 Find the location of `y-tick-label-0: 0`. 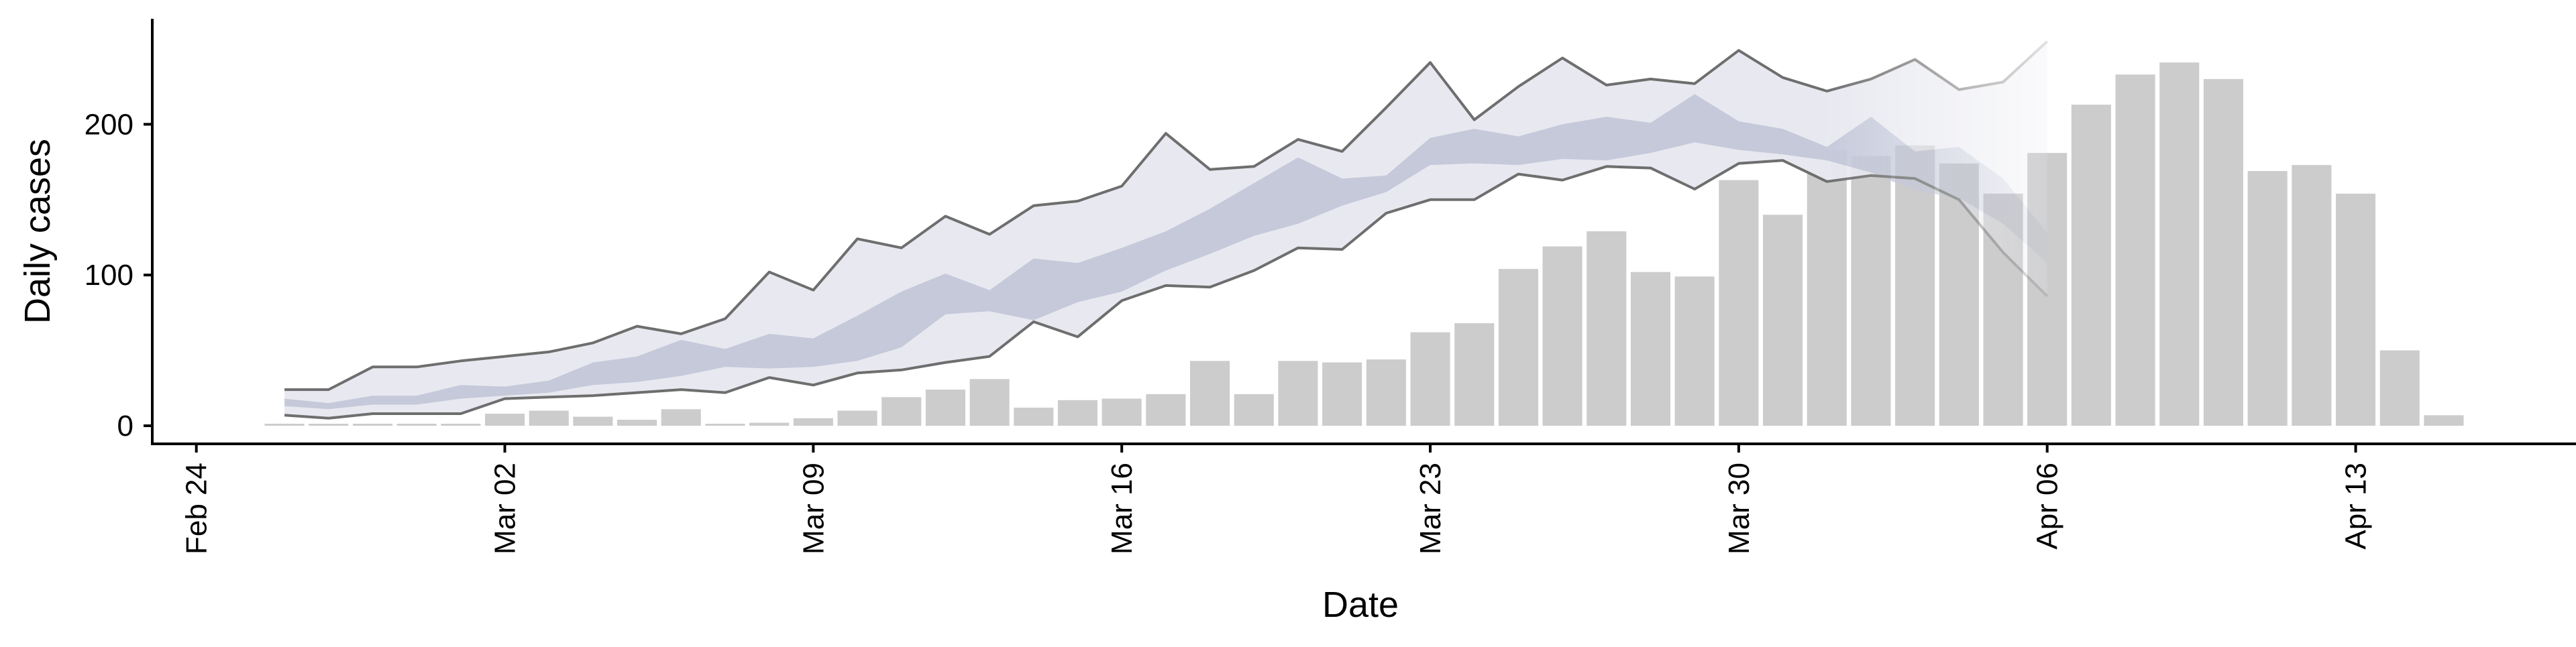

y-tick-label-0: 0 is located at coordinates (125, 427).